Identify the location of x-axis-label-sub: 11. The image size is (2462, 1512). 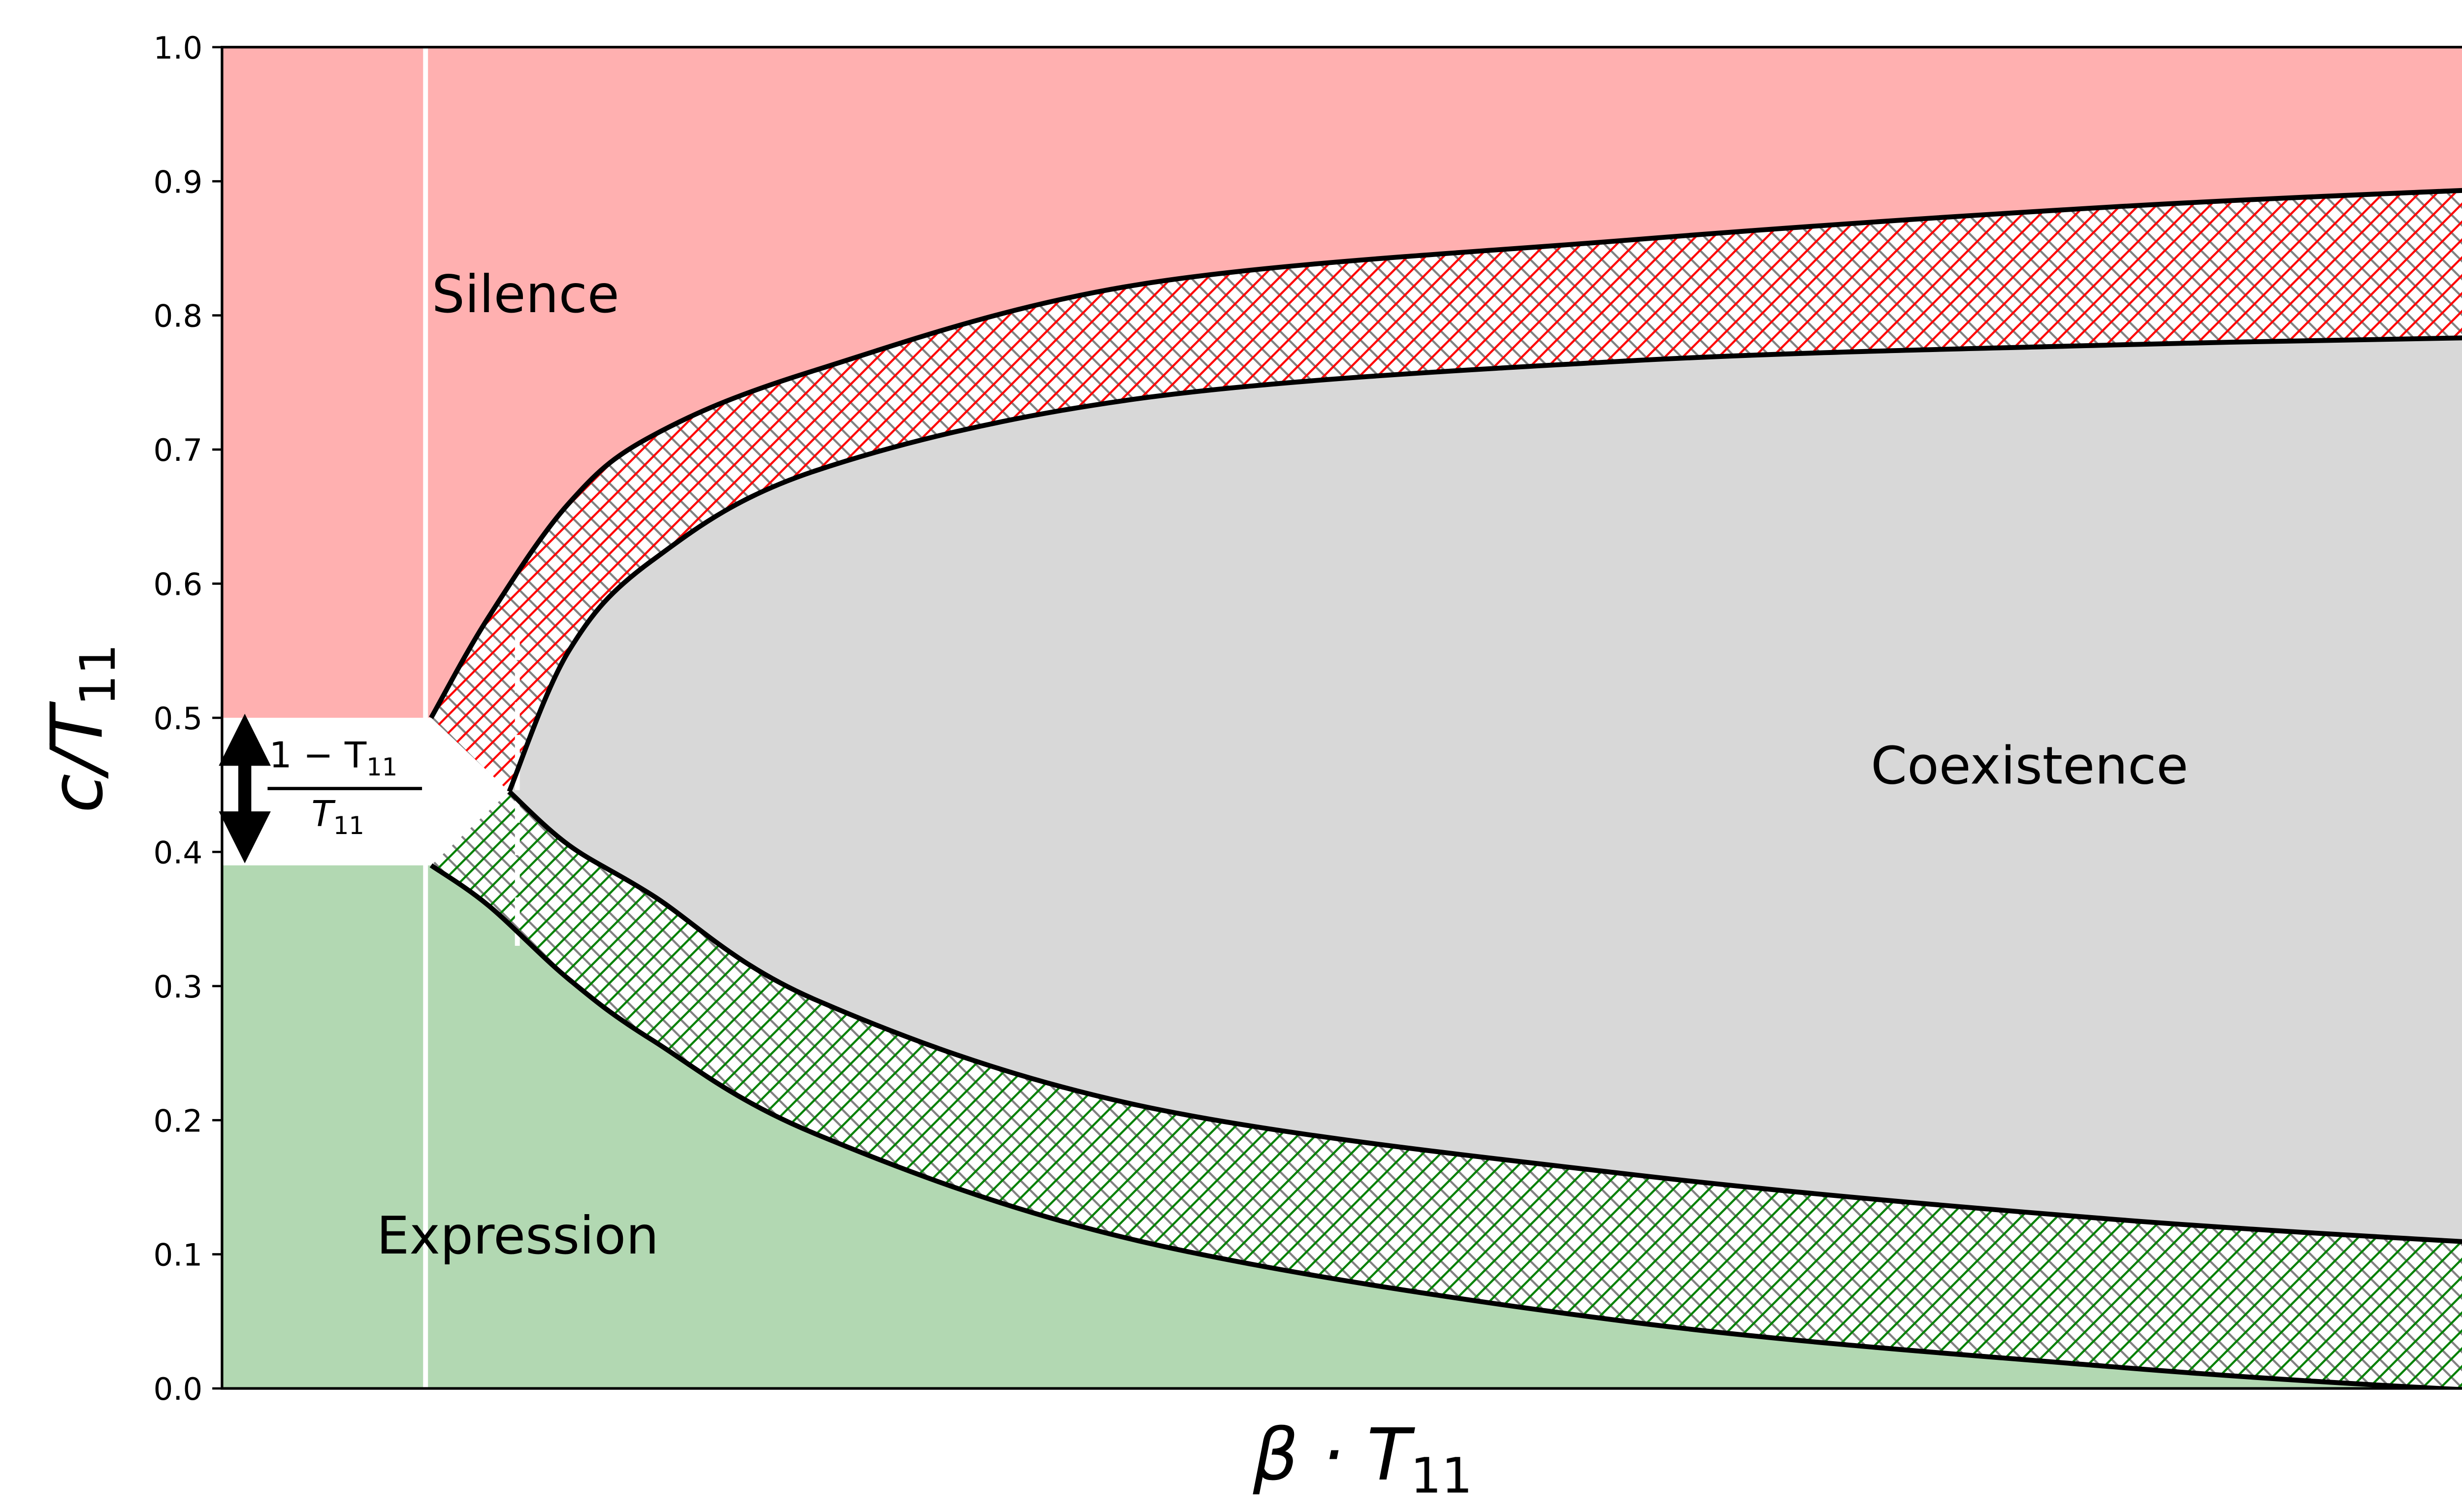
(1441, 1476).